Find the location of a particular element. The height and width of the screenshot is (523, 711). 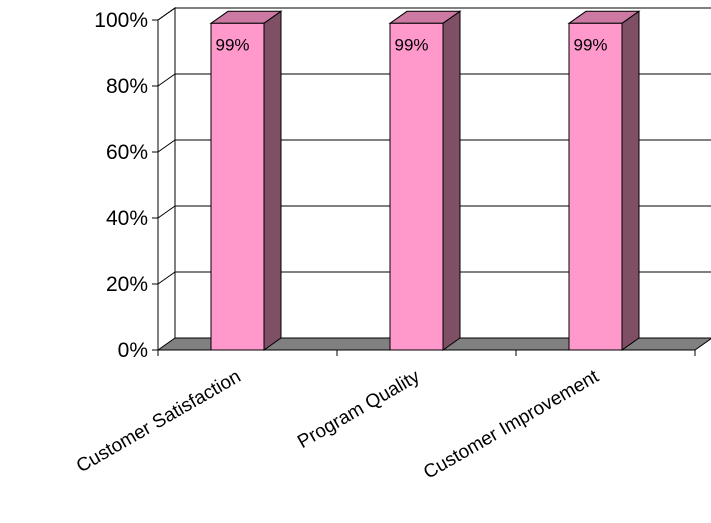

side-wall-outline is located at coordinates (166, 172).